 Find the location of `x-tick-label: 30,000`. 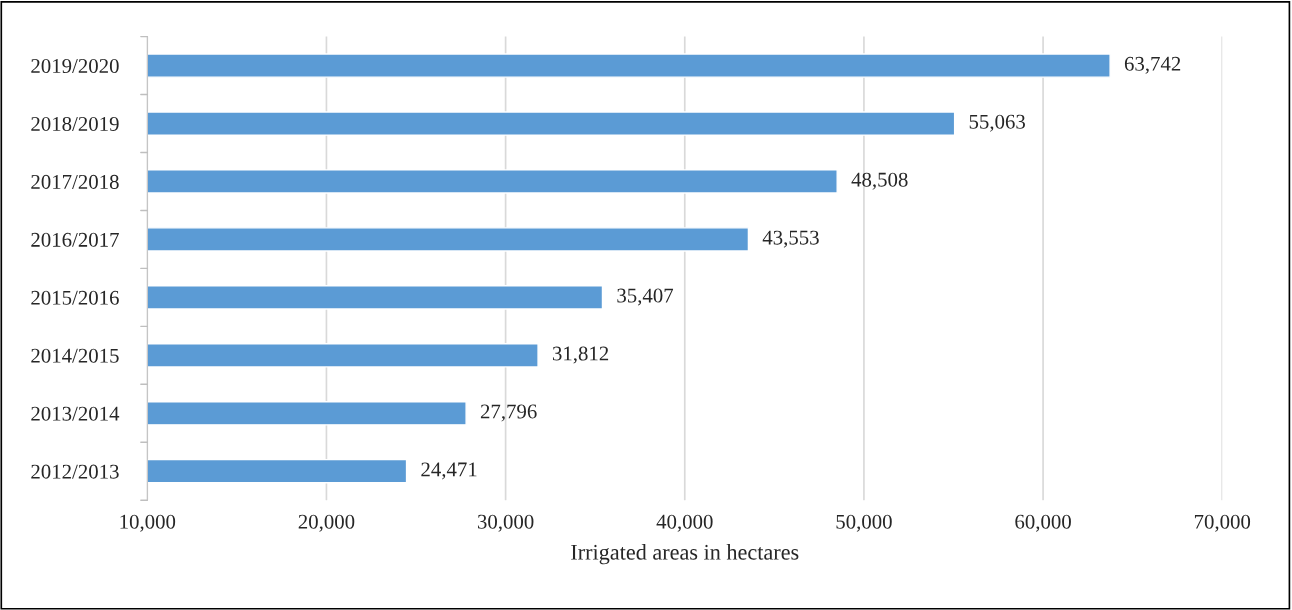

x-tick-label: 30,000 is located at coordinates (505, 523).